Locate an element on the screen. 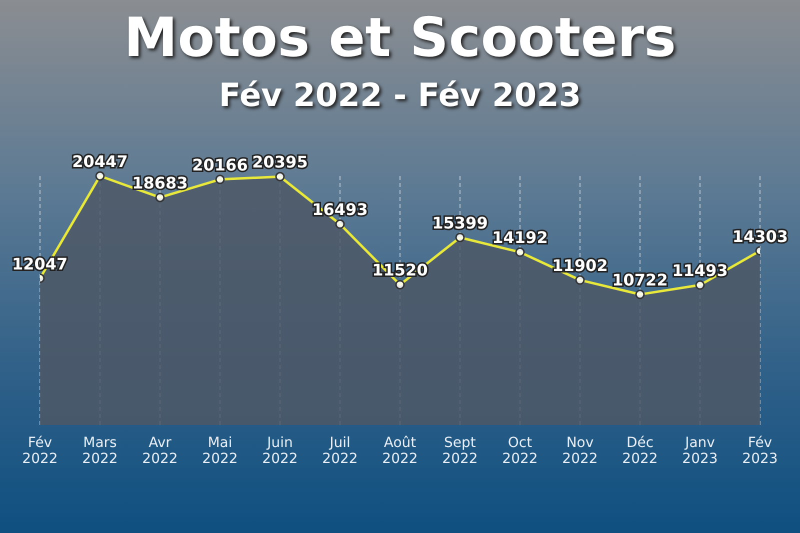 The height and width of the screenshot is (533, 800). data-label: 18683 is located at coordinates (160, 182).